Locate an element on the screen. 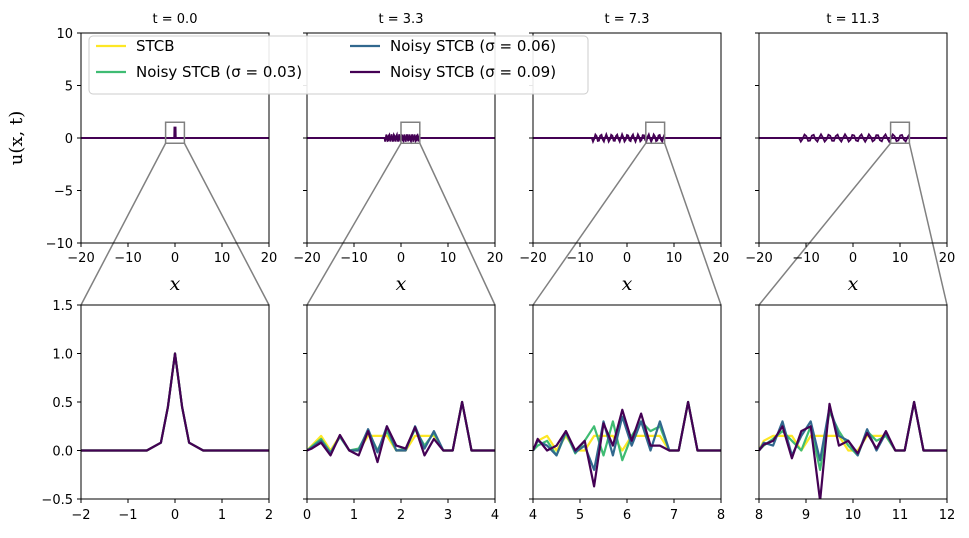 This screenshot has width=969, height=538. top-panel-2: t = 7.3 −20 −10 0 10 20 is located at coordinates (624, 139).